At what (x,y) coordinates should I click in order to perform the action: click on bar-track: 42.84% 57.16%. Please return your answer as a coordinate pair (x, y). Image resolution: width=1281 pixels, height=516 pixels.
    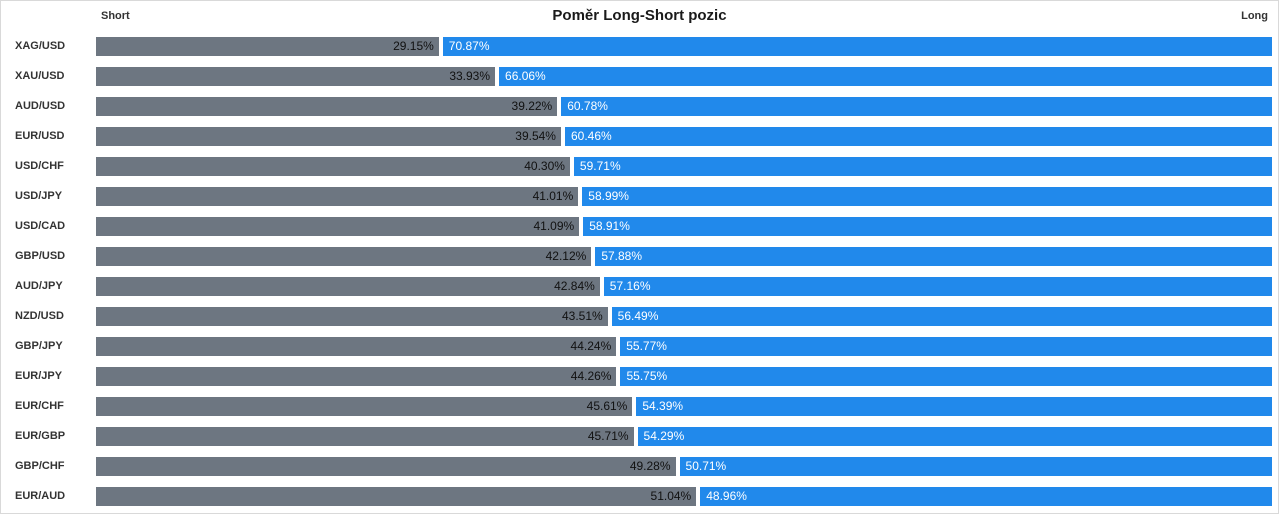
    Looking at the image, I should click on (684, 286).